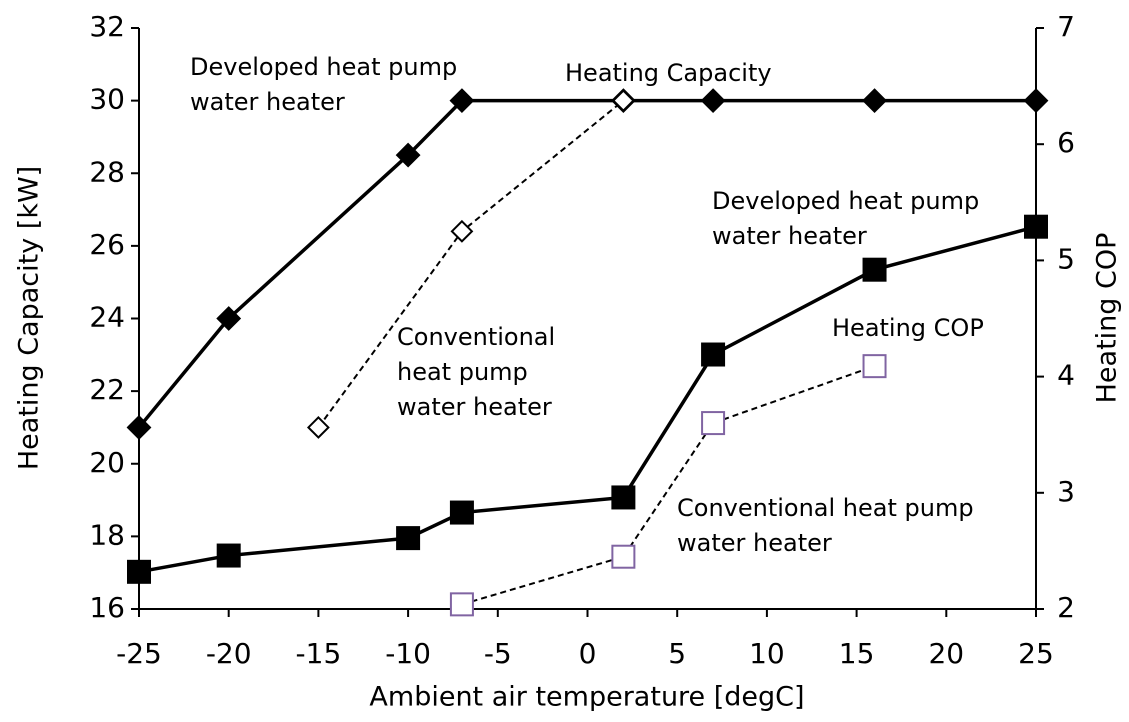 This screenshot has width=1129, height=722. I want to click on series-line, so click(668, 485).